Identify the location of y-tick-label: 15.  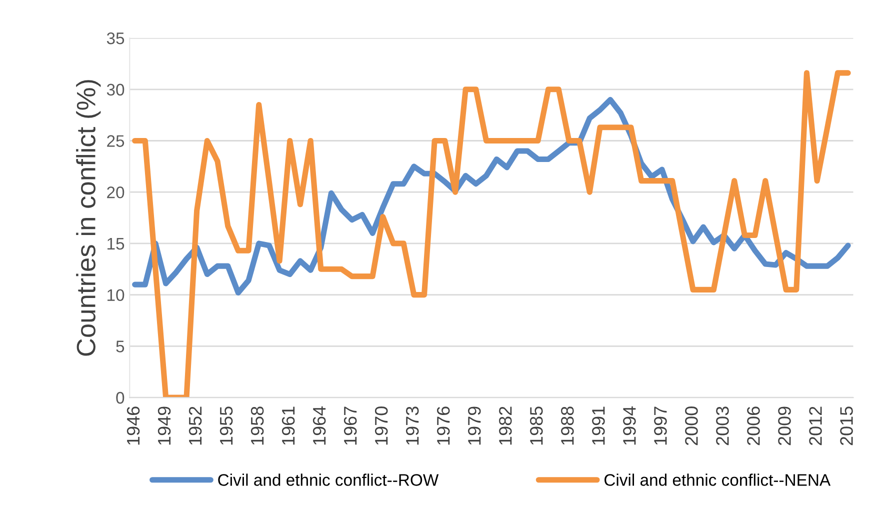
(116, 244).